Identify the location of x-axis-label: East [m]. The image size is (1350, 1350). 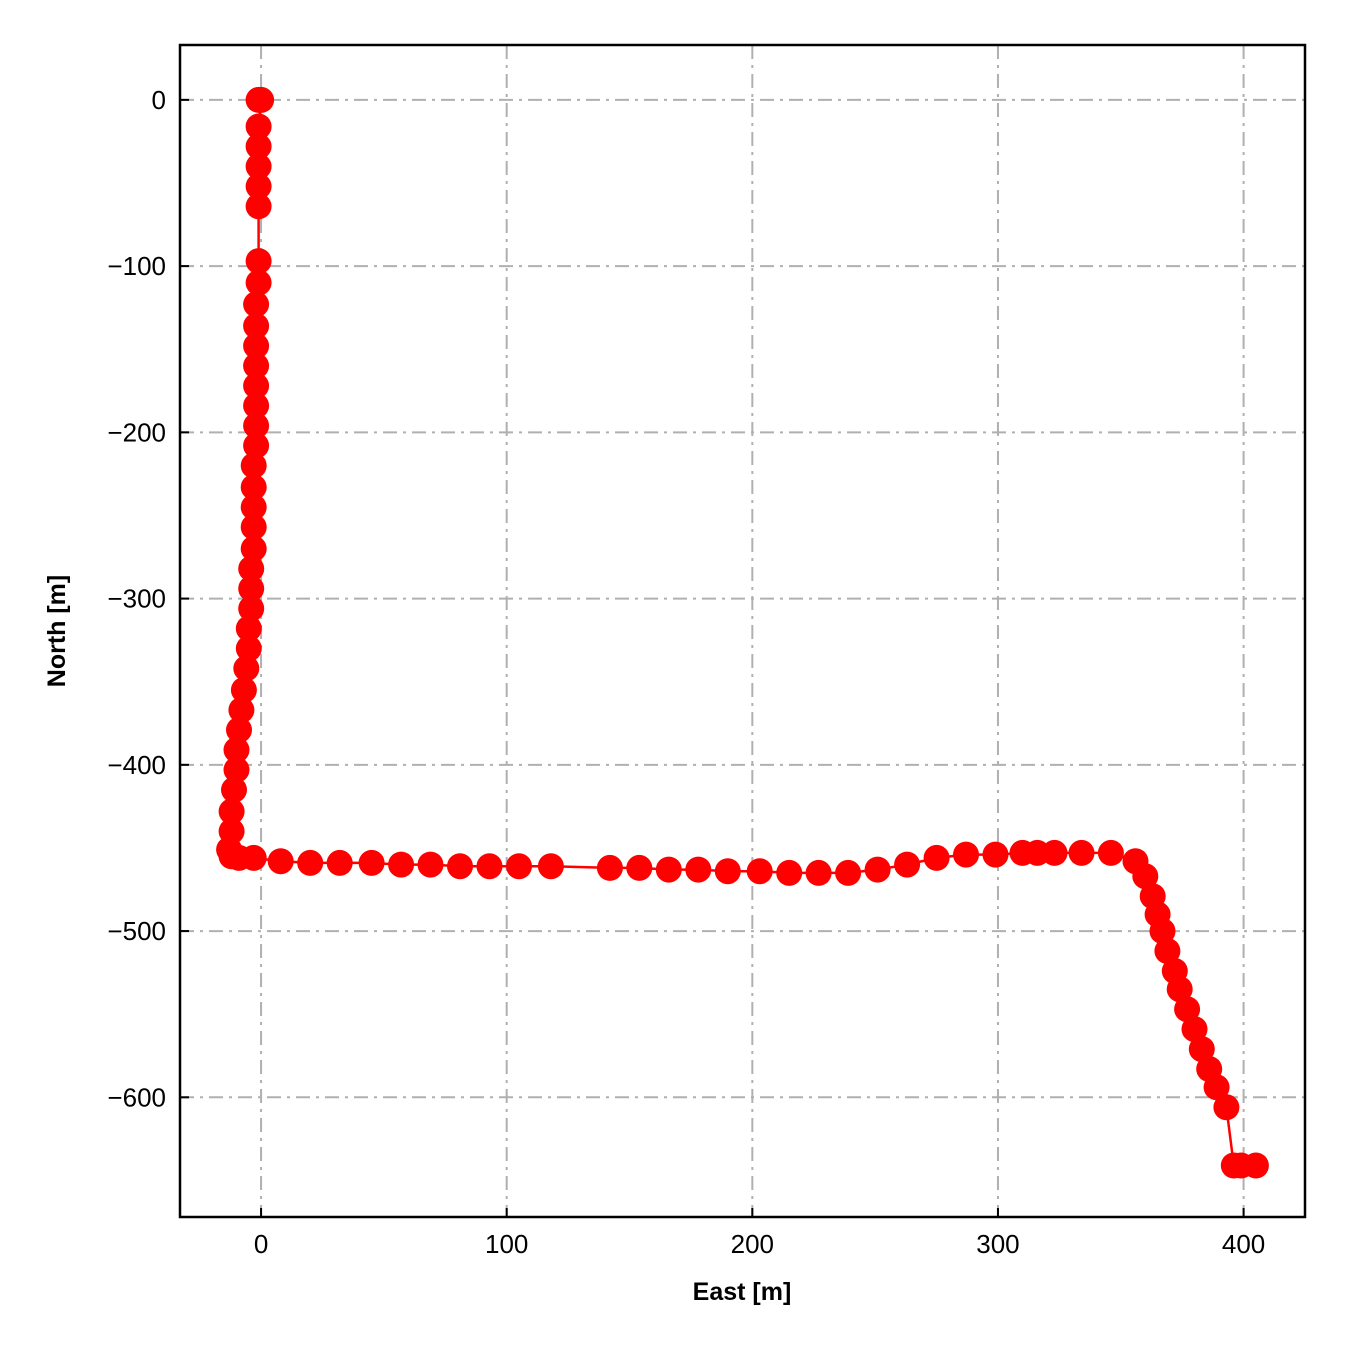
(742, 1292).